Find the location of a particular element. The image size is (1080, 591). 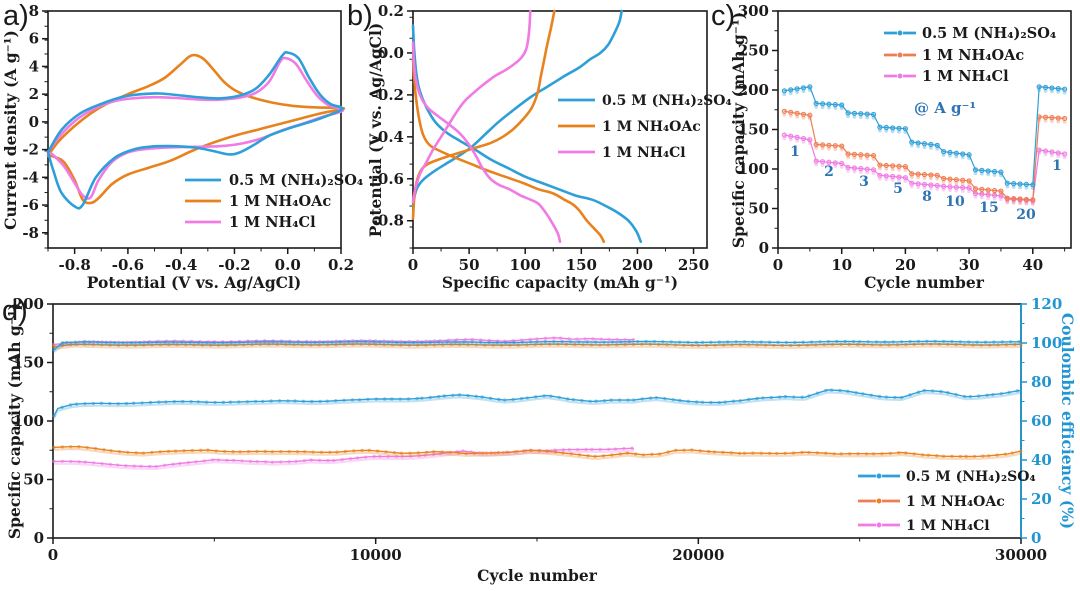

legend-marker-sulfate is located at coordinates (900, 33).